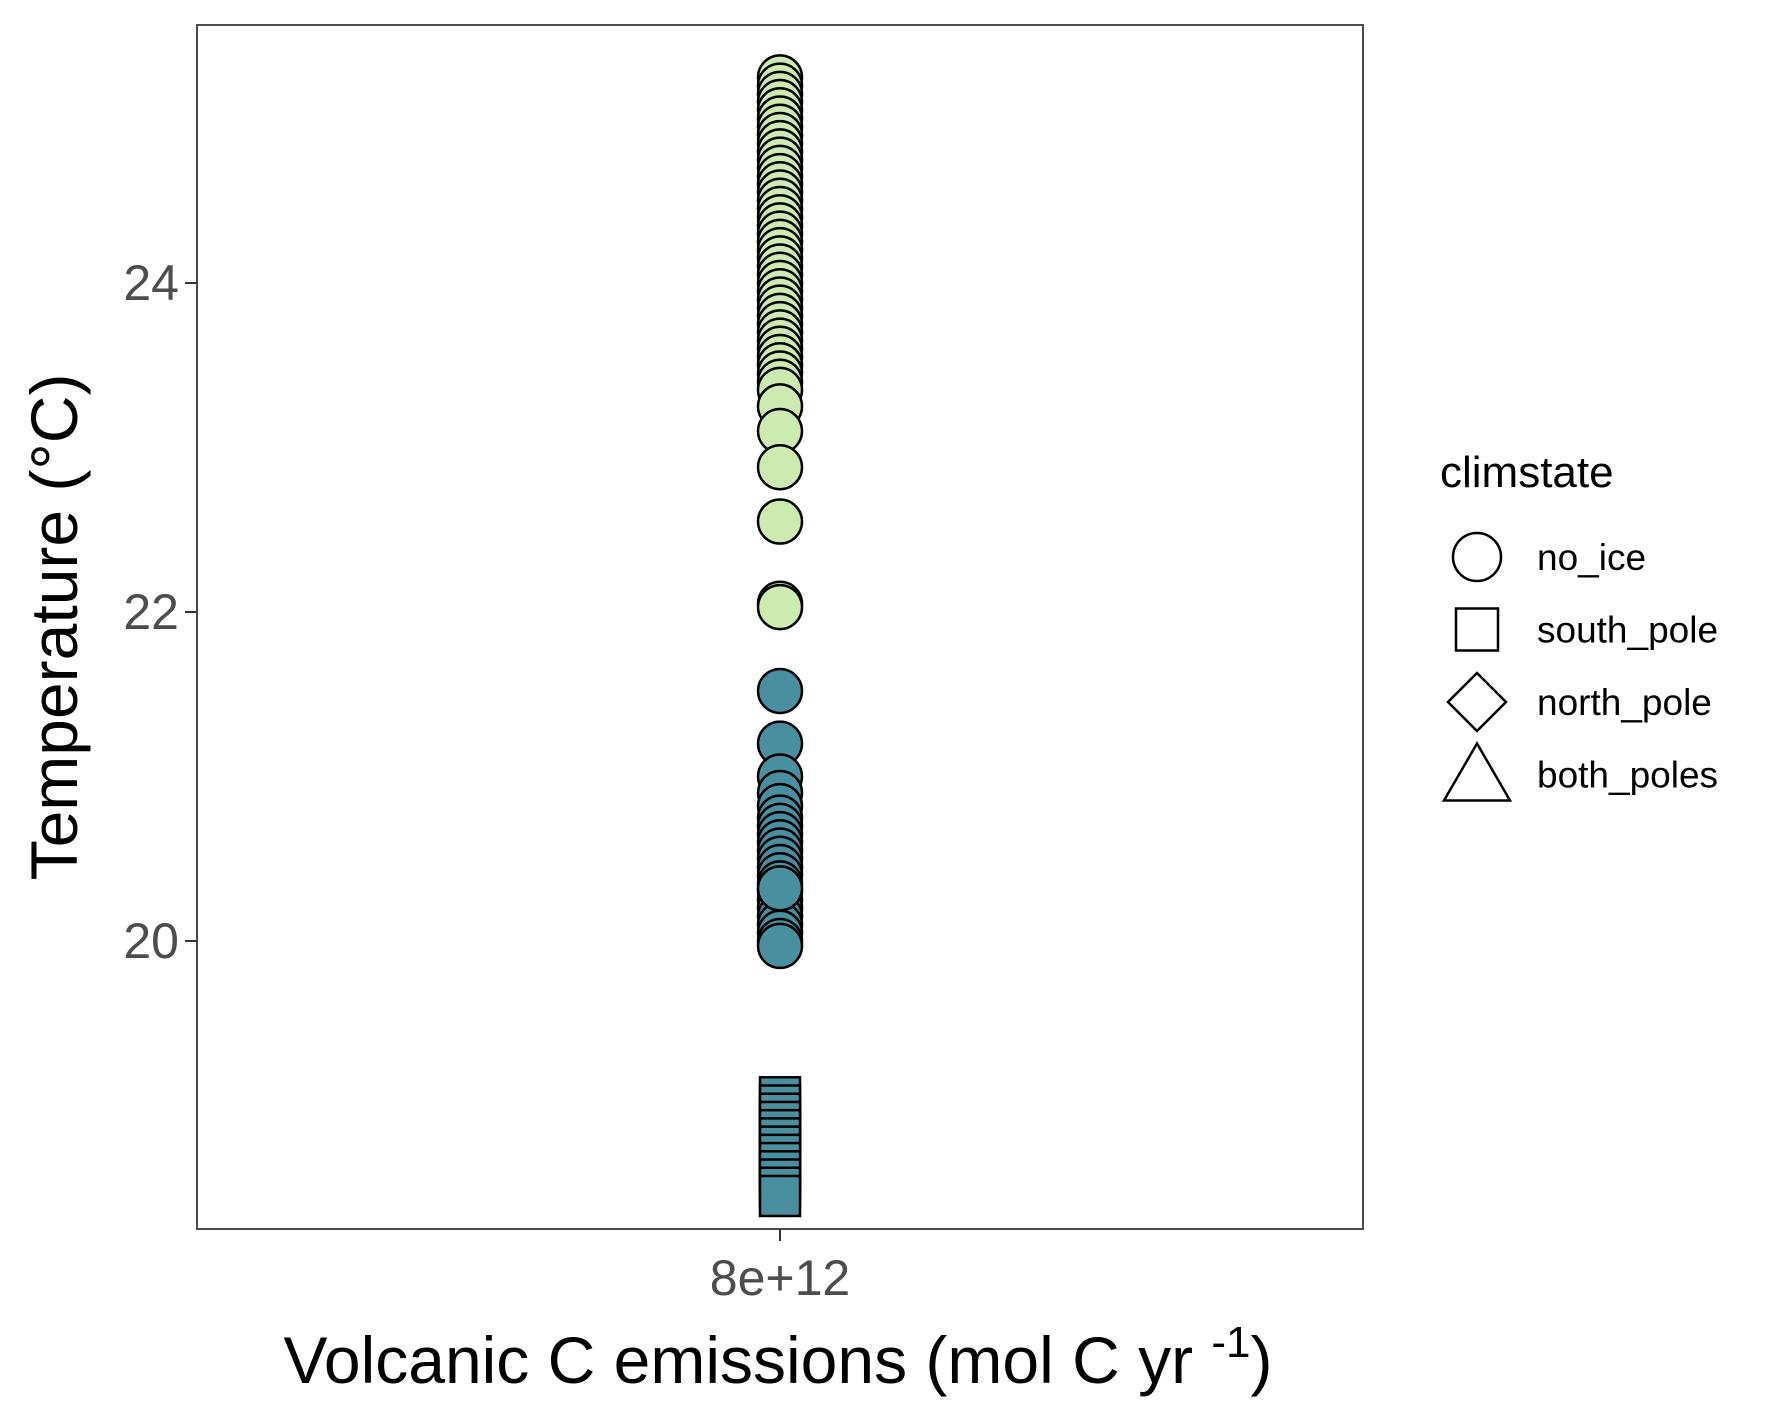  What do you see at coordinates (1477, 557) in the screenshot?
I see `legend-circle-icon` at bounding box center [1477, 557].